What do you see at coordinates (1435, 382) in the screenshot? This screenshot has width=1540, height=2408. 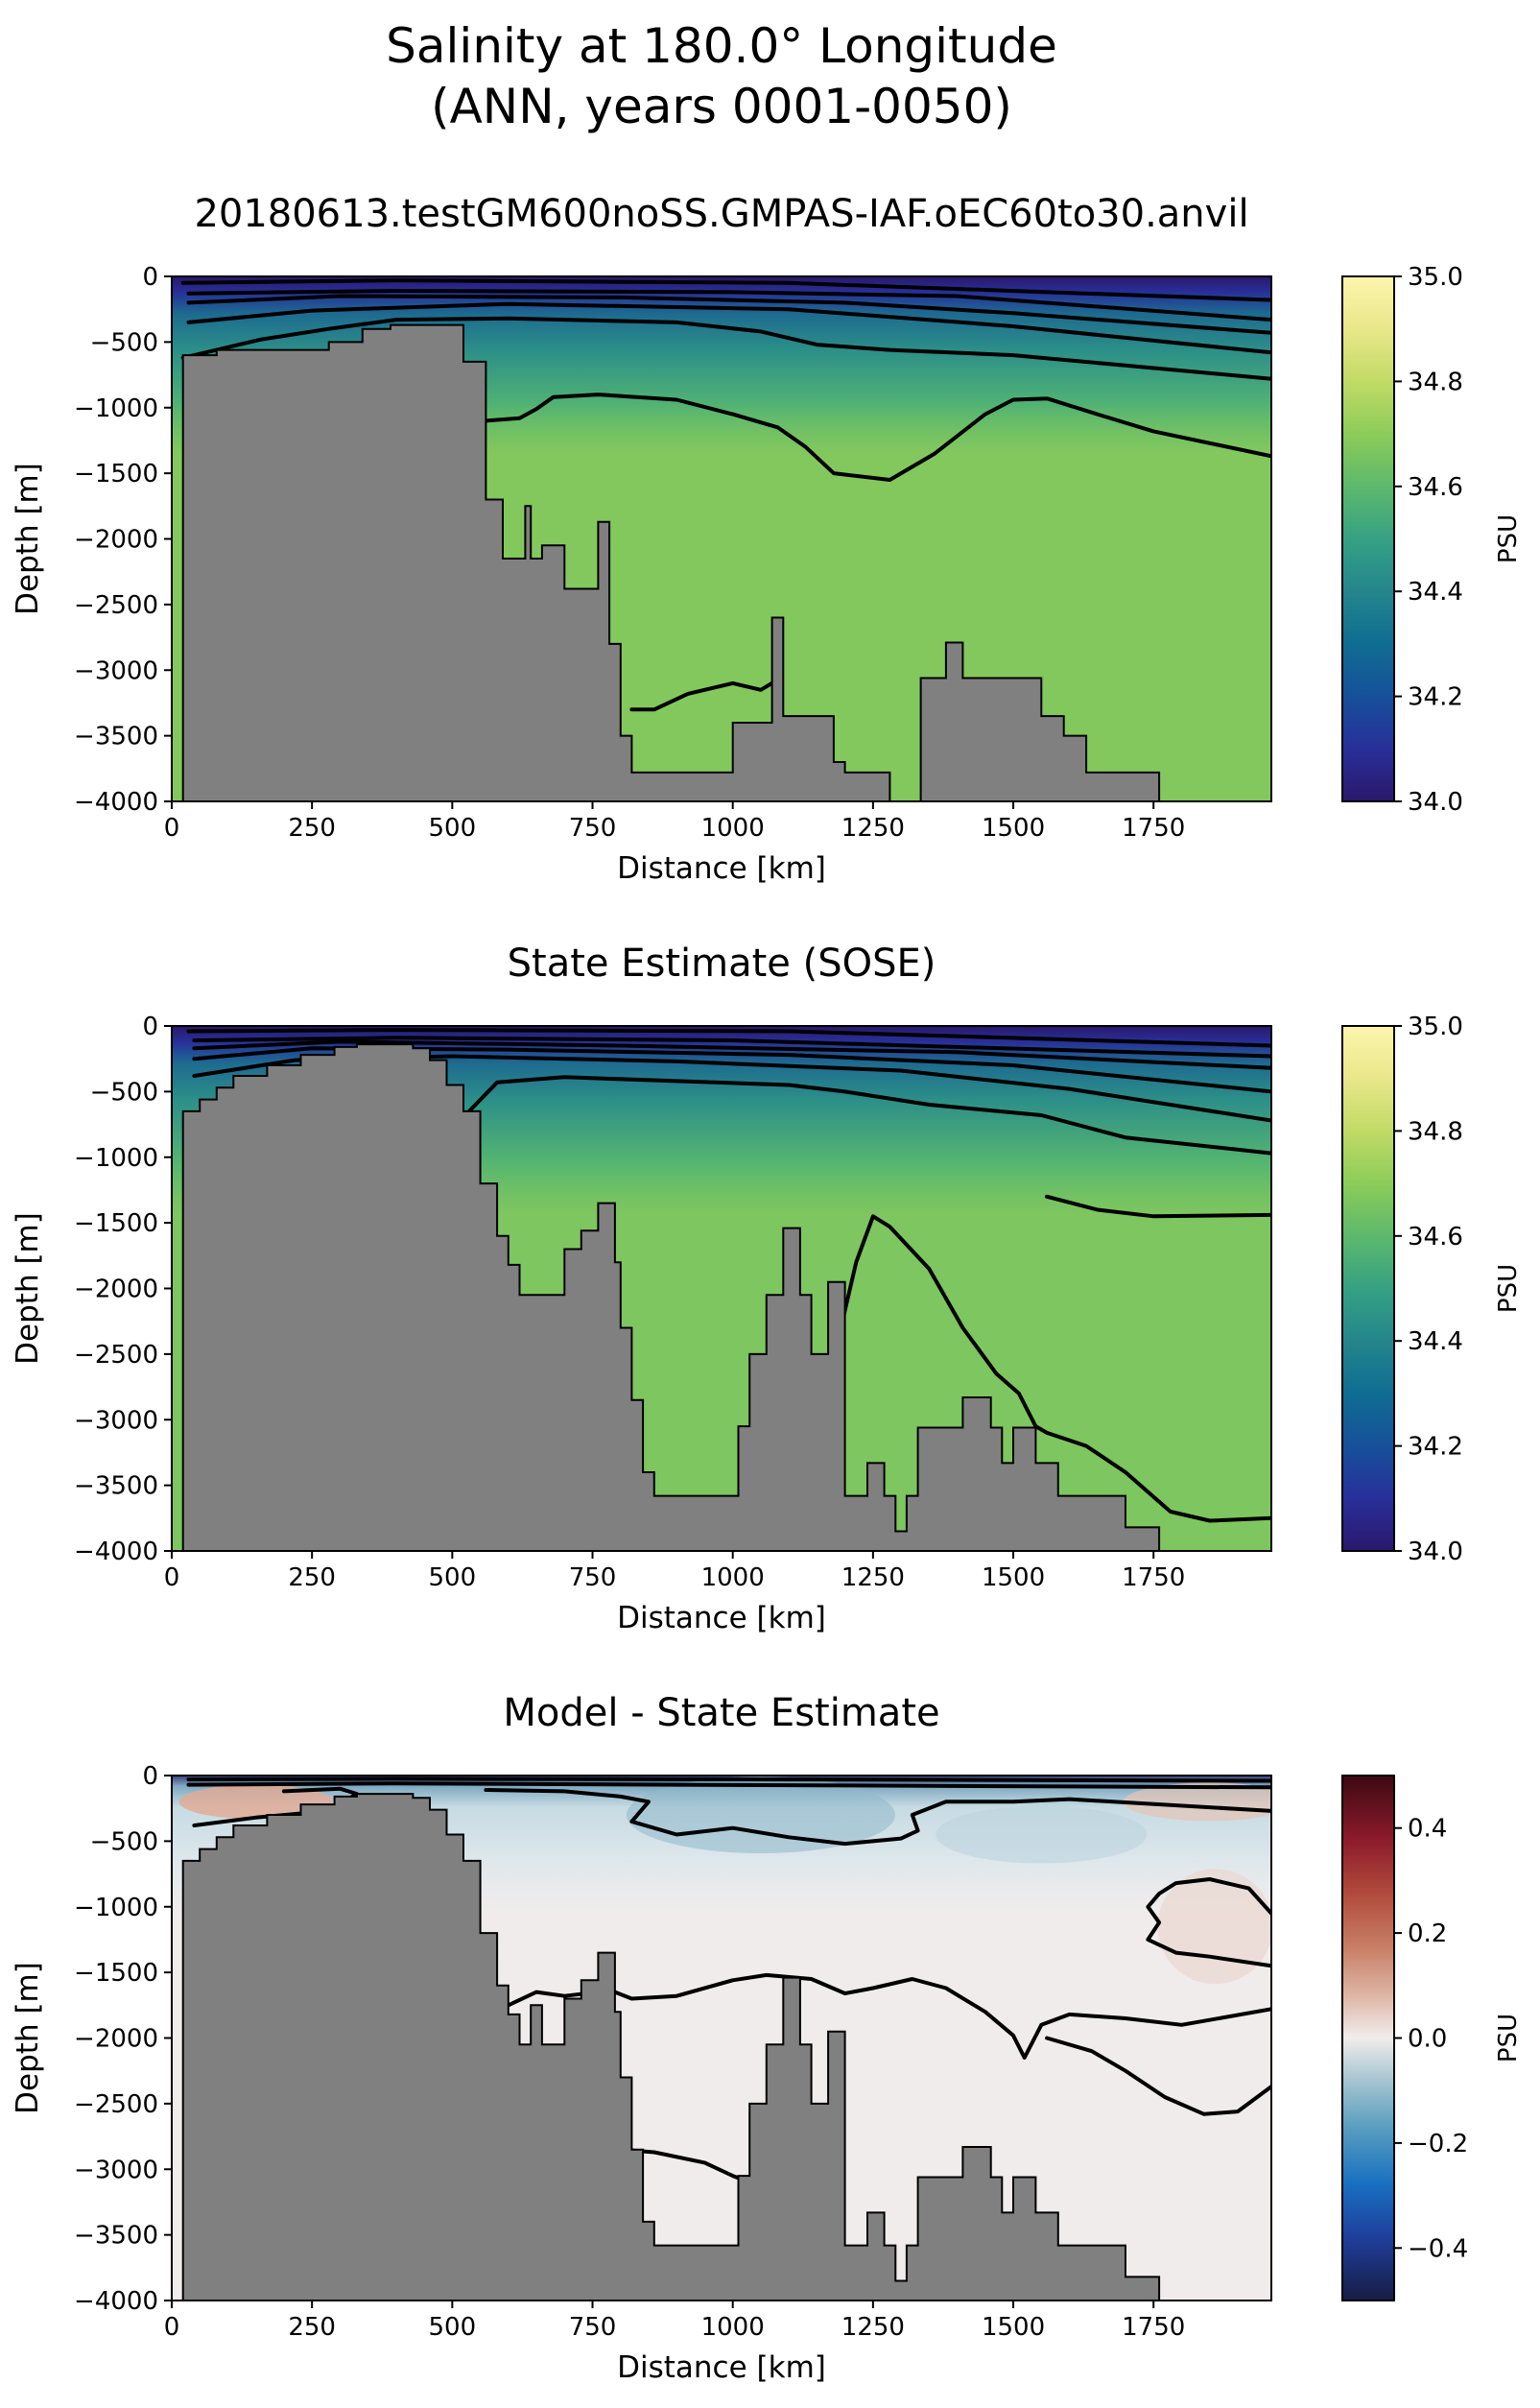 I see `colorbar-tick-label: 34.8` at bounding box center [1435, 382].